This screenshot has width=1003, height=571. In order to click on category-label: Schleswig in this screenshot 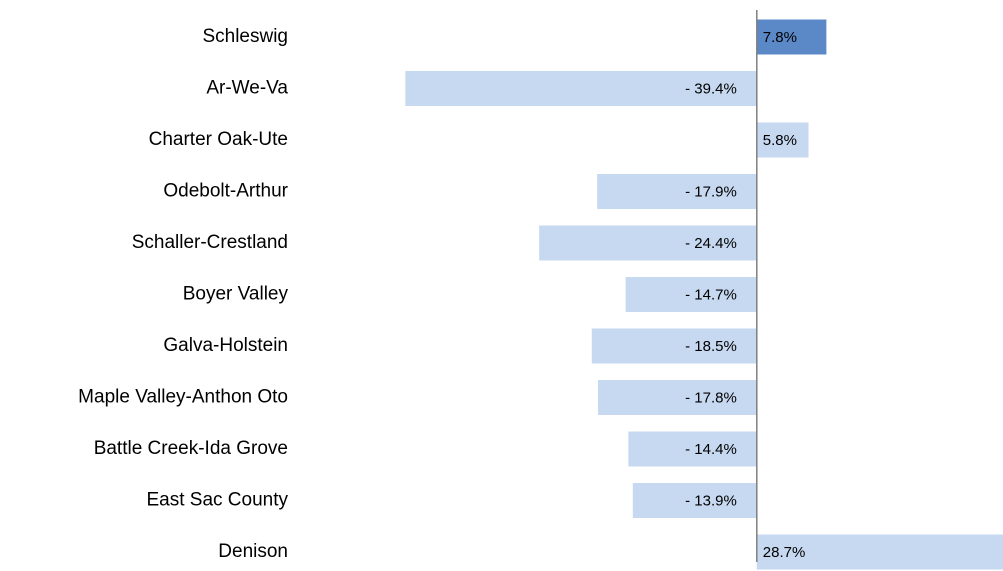, I will do `click(245, 36)`.